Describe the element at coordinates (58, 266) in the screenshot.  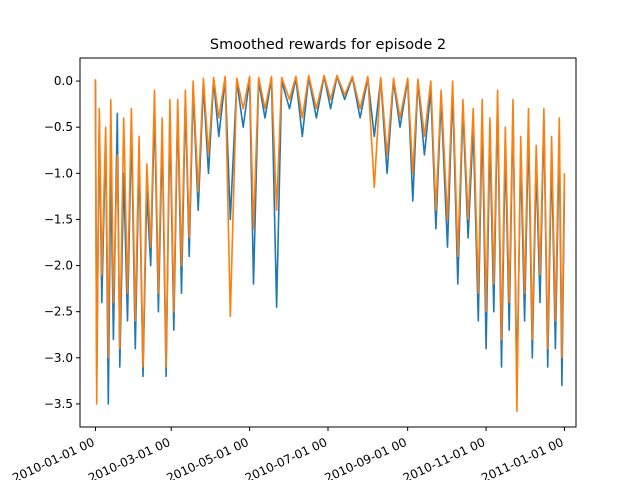
I see `y-tick-label: −2.0` at that location.